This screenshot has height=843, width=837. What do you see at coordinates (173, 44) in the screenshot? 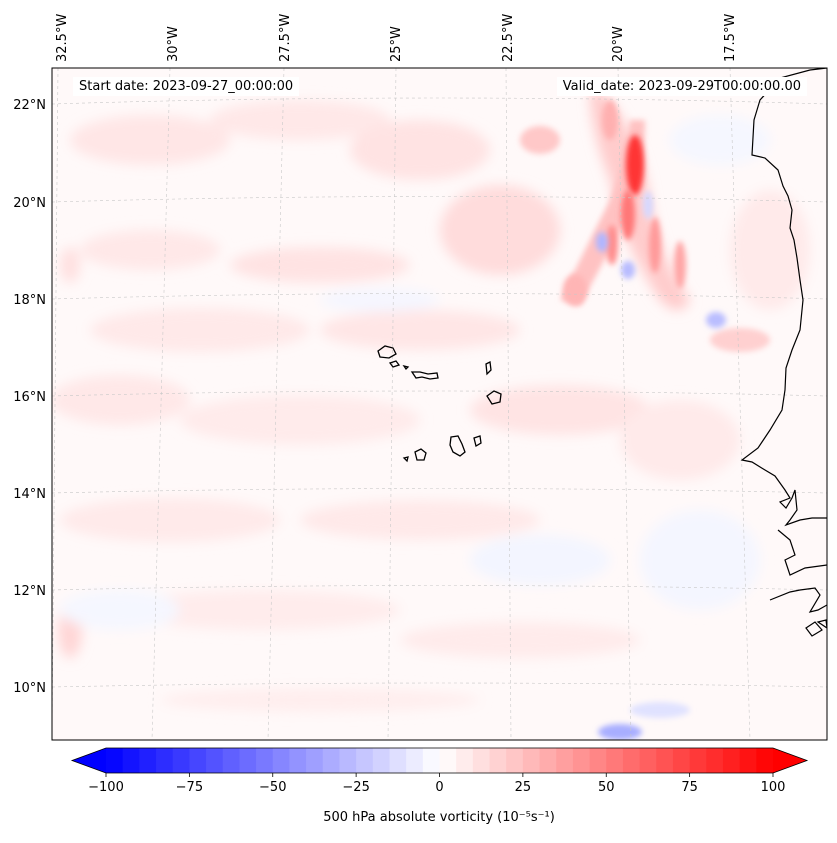
I see `lon-label-30w: 30°W` at bounding box center [173, 44].